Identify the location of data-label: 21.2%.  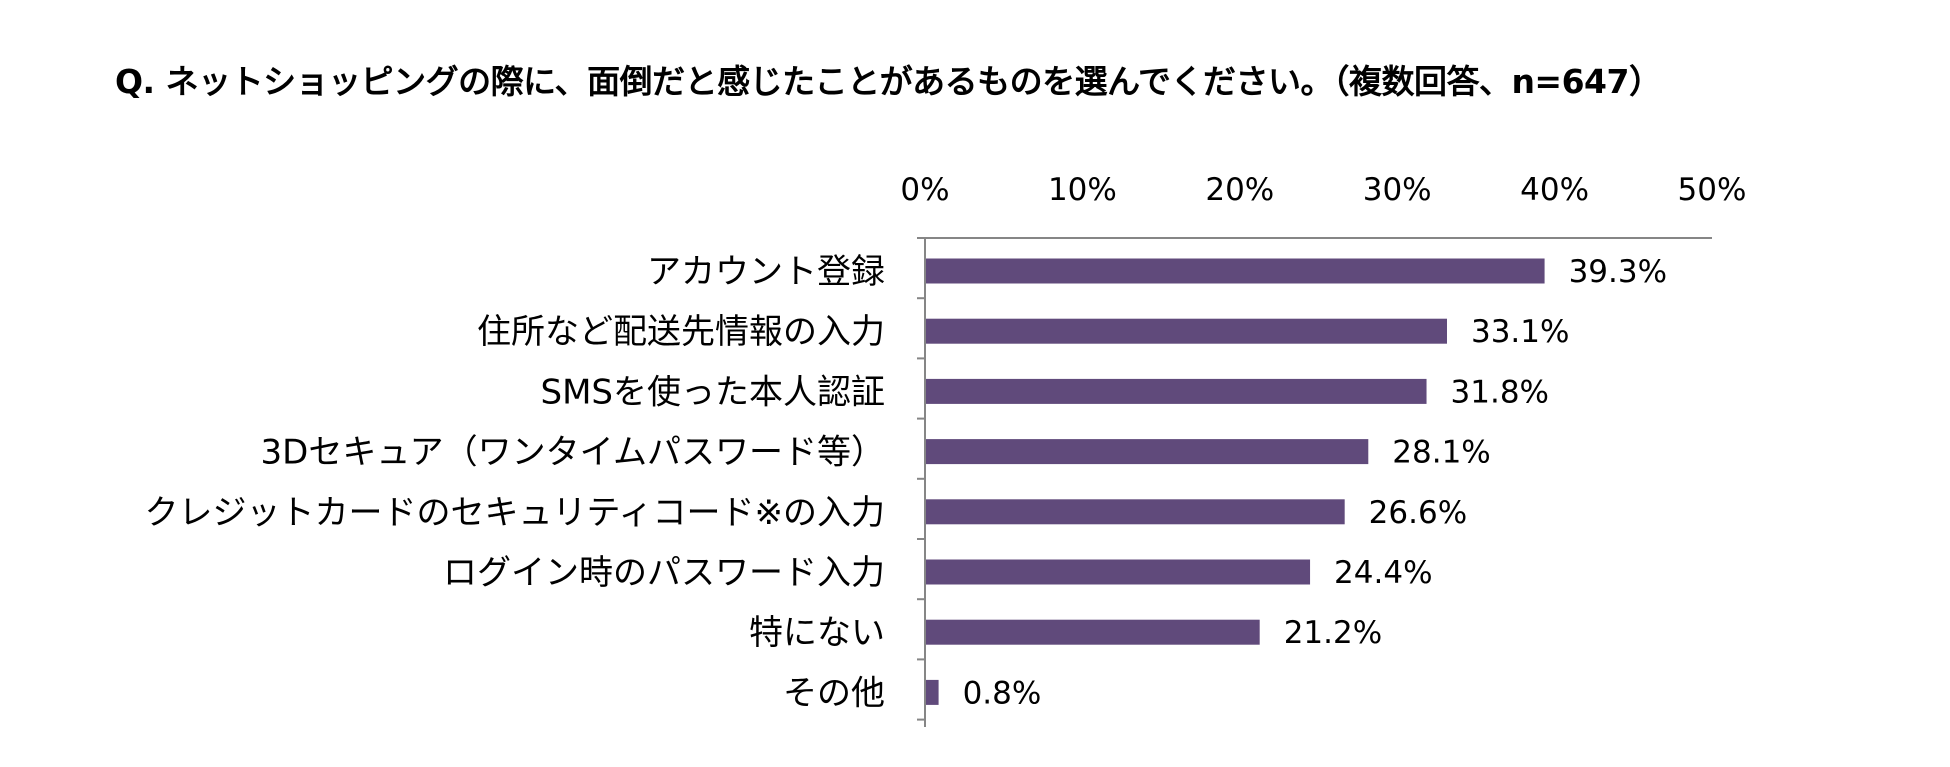
(1333, 633).